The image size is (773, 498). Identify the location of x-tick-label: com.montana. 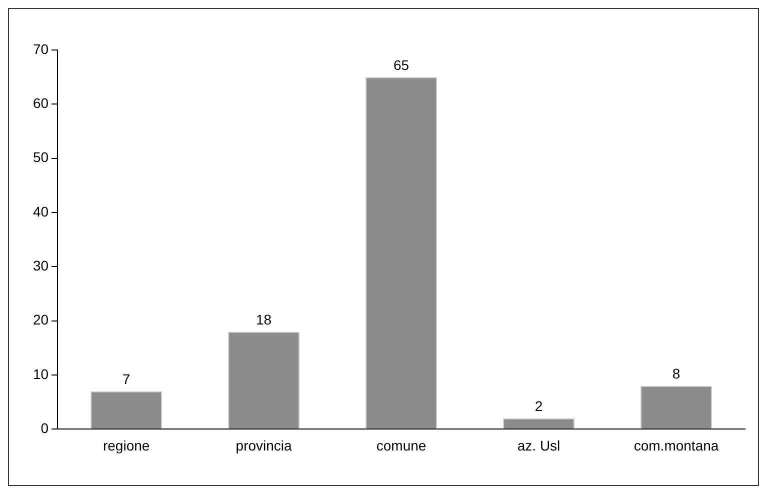
(676, 445).